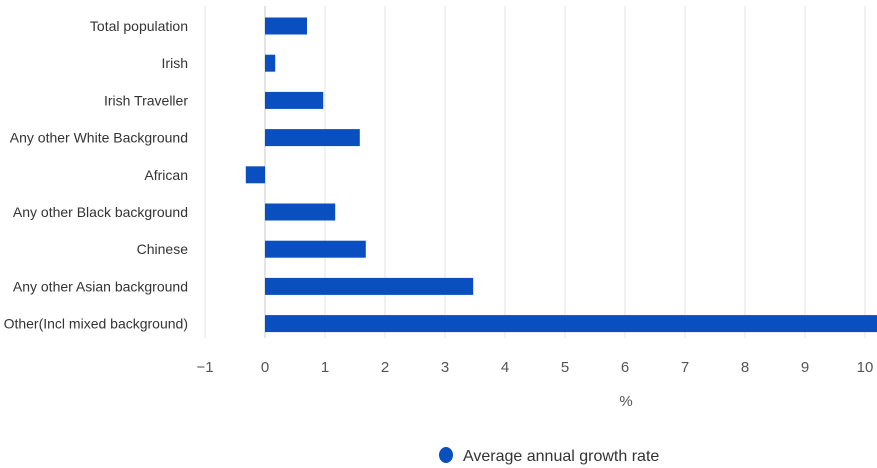 The width and height of the screenshot is (877, 468). I want to click on x-tick-label: 8, so click(745, 367).